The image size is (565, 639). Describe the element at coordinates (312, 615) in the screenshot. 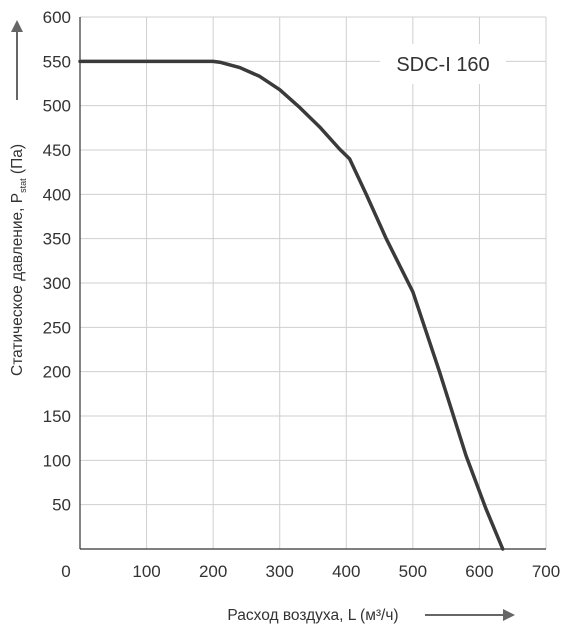

I see `x-axis-title: Расход воздуха, L (м³/ч)` at that location.